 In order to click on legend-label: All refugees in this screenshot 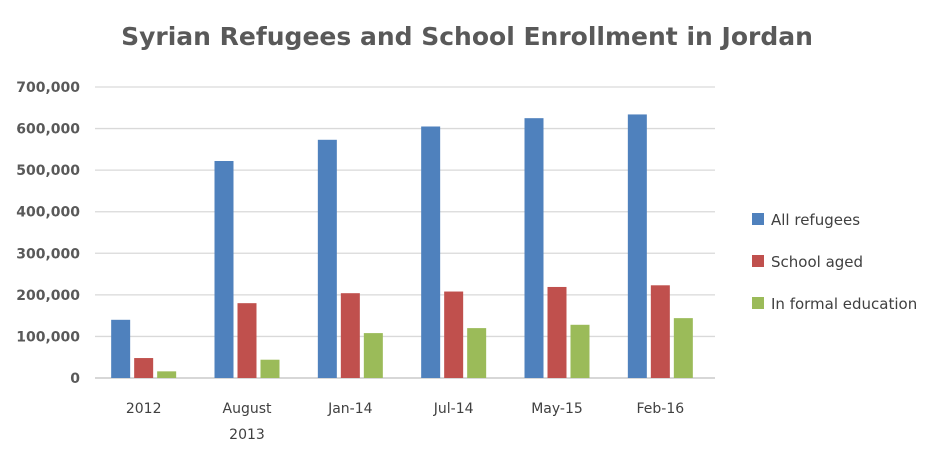, I will do `click(815, 220)`.